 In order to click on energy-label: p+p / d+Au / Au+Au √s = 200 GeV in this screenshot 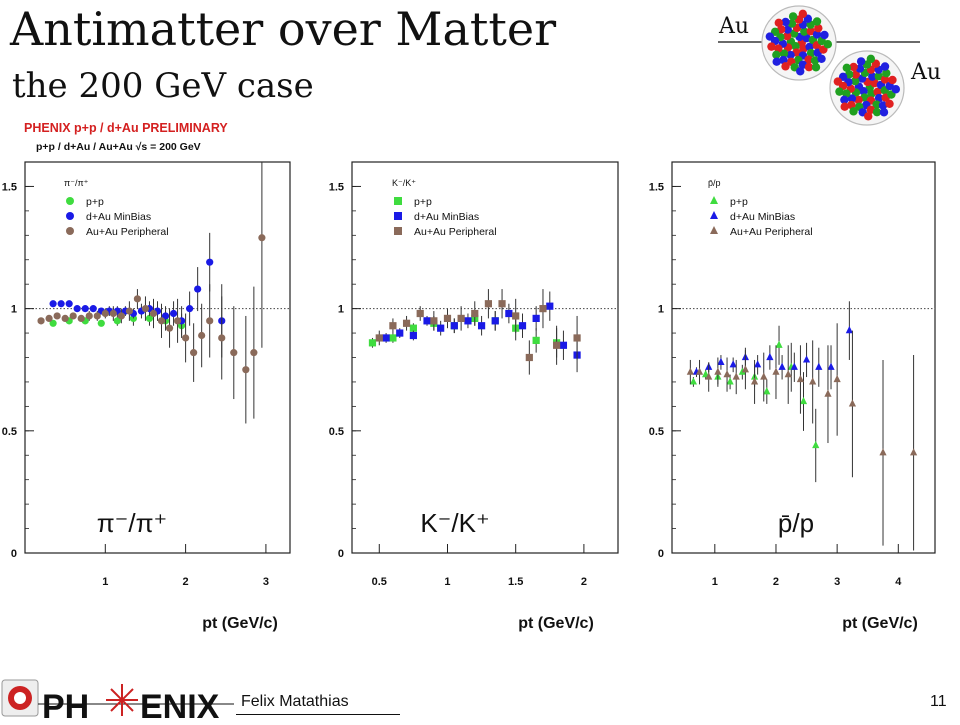, I will do `click(118, 147)`.